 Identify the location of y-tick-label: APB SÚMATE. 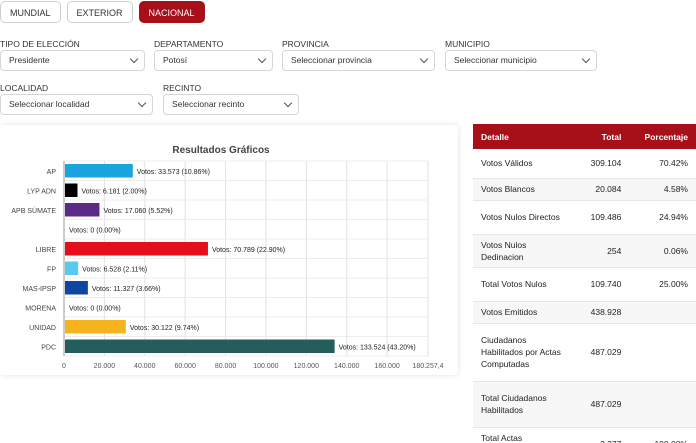
(33, 210).